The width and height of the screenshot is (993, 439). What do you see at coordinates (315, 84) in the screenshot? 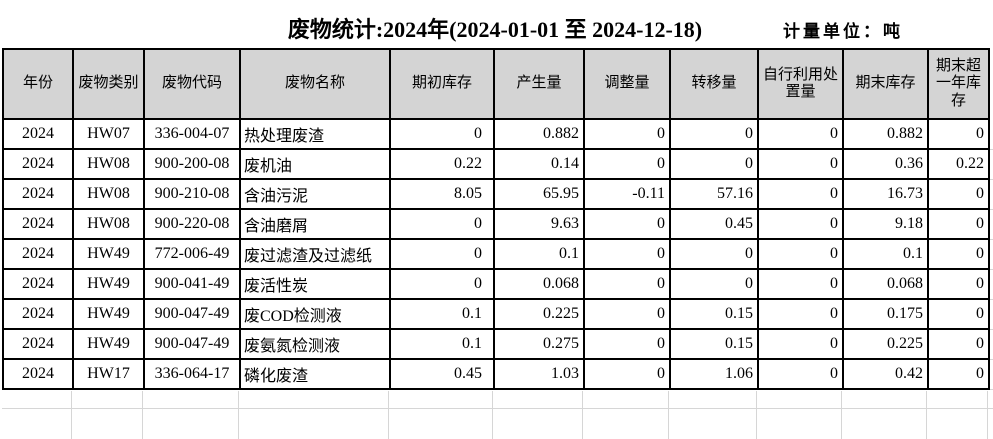
I see `column-header-waste-name: 废物名称` at bounding box center [315, 84].